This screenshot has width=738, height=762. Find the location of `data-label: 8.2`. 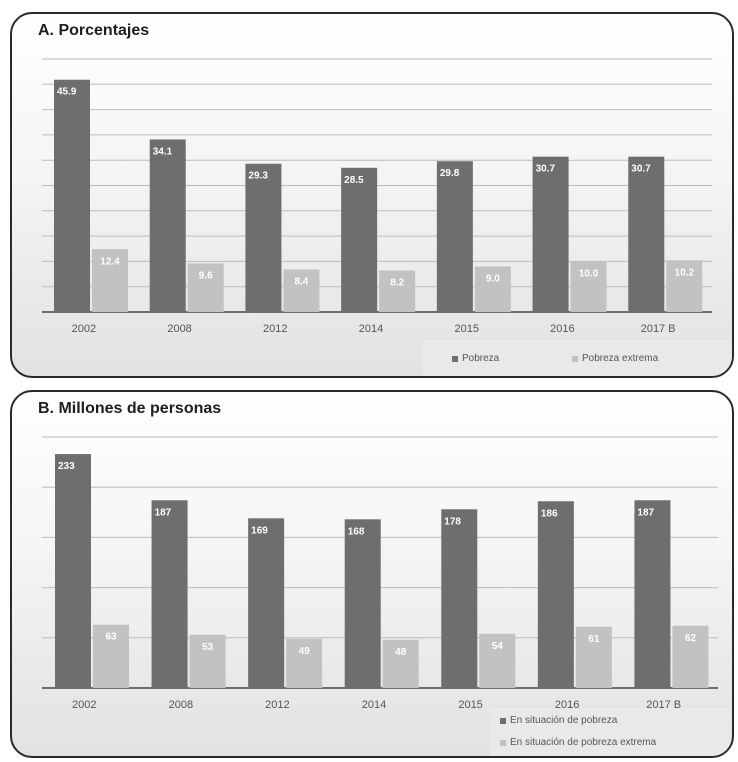

data-label: 8.2 is located at coordinates (397, 283).